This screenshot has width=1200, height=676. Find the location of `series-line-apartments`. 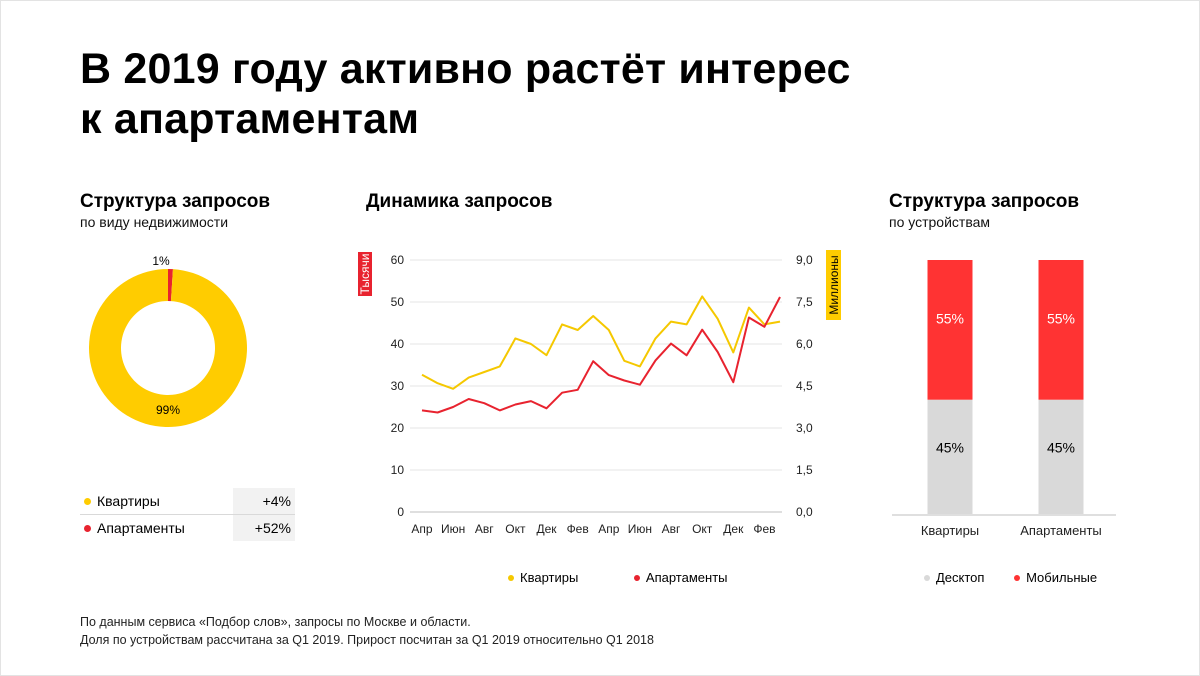

series-line-apartments is located at coordinates (601, 355).